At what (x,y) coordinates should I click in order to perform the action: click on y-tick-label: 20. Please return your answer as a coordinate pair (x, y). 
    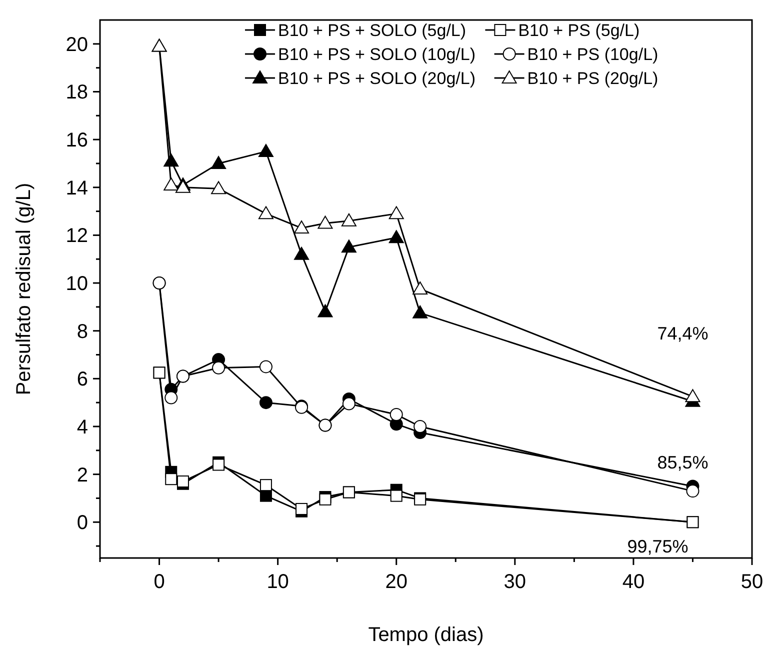
    Looking at the image, I should click on (77, 45).